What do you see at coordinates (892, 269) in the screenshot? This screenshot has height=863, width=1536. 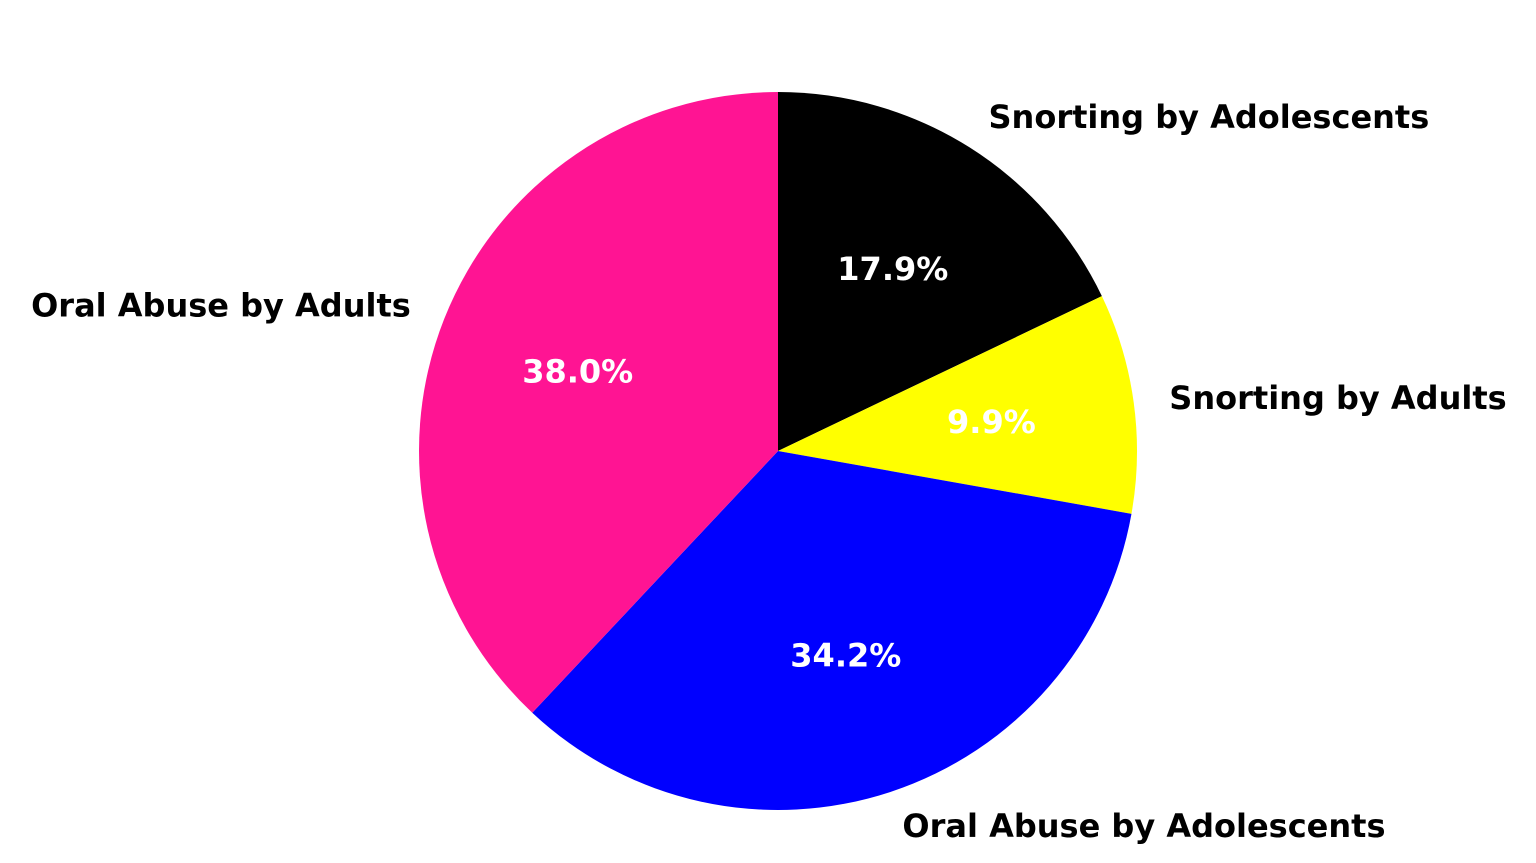 I see `pct-label-snorting-by-adolescents: 17.9%` at bounding box center [892, 269].